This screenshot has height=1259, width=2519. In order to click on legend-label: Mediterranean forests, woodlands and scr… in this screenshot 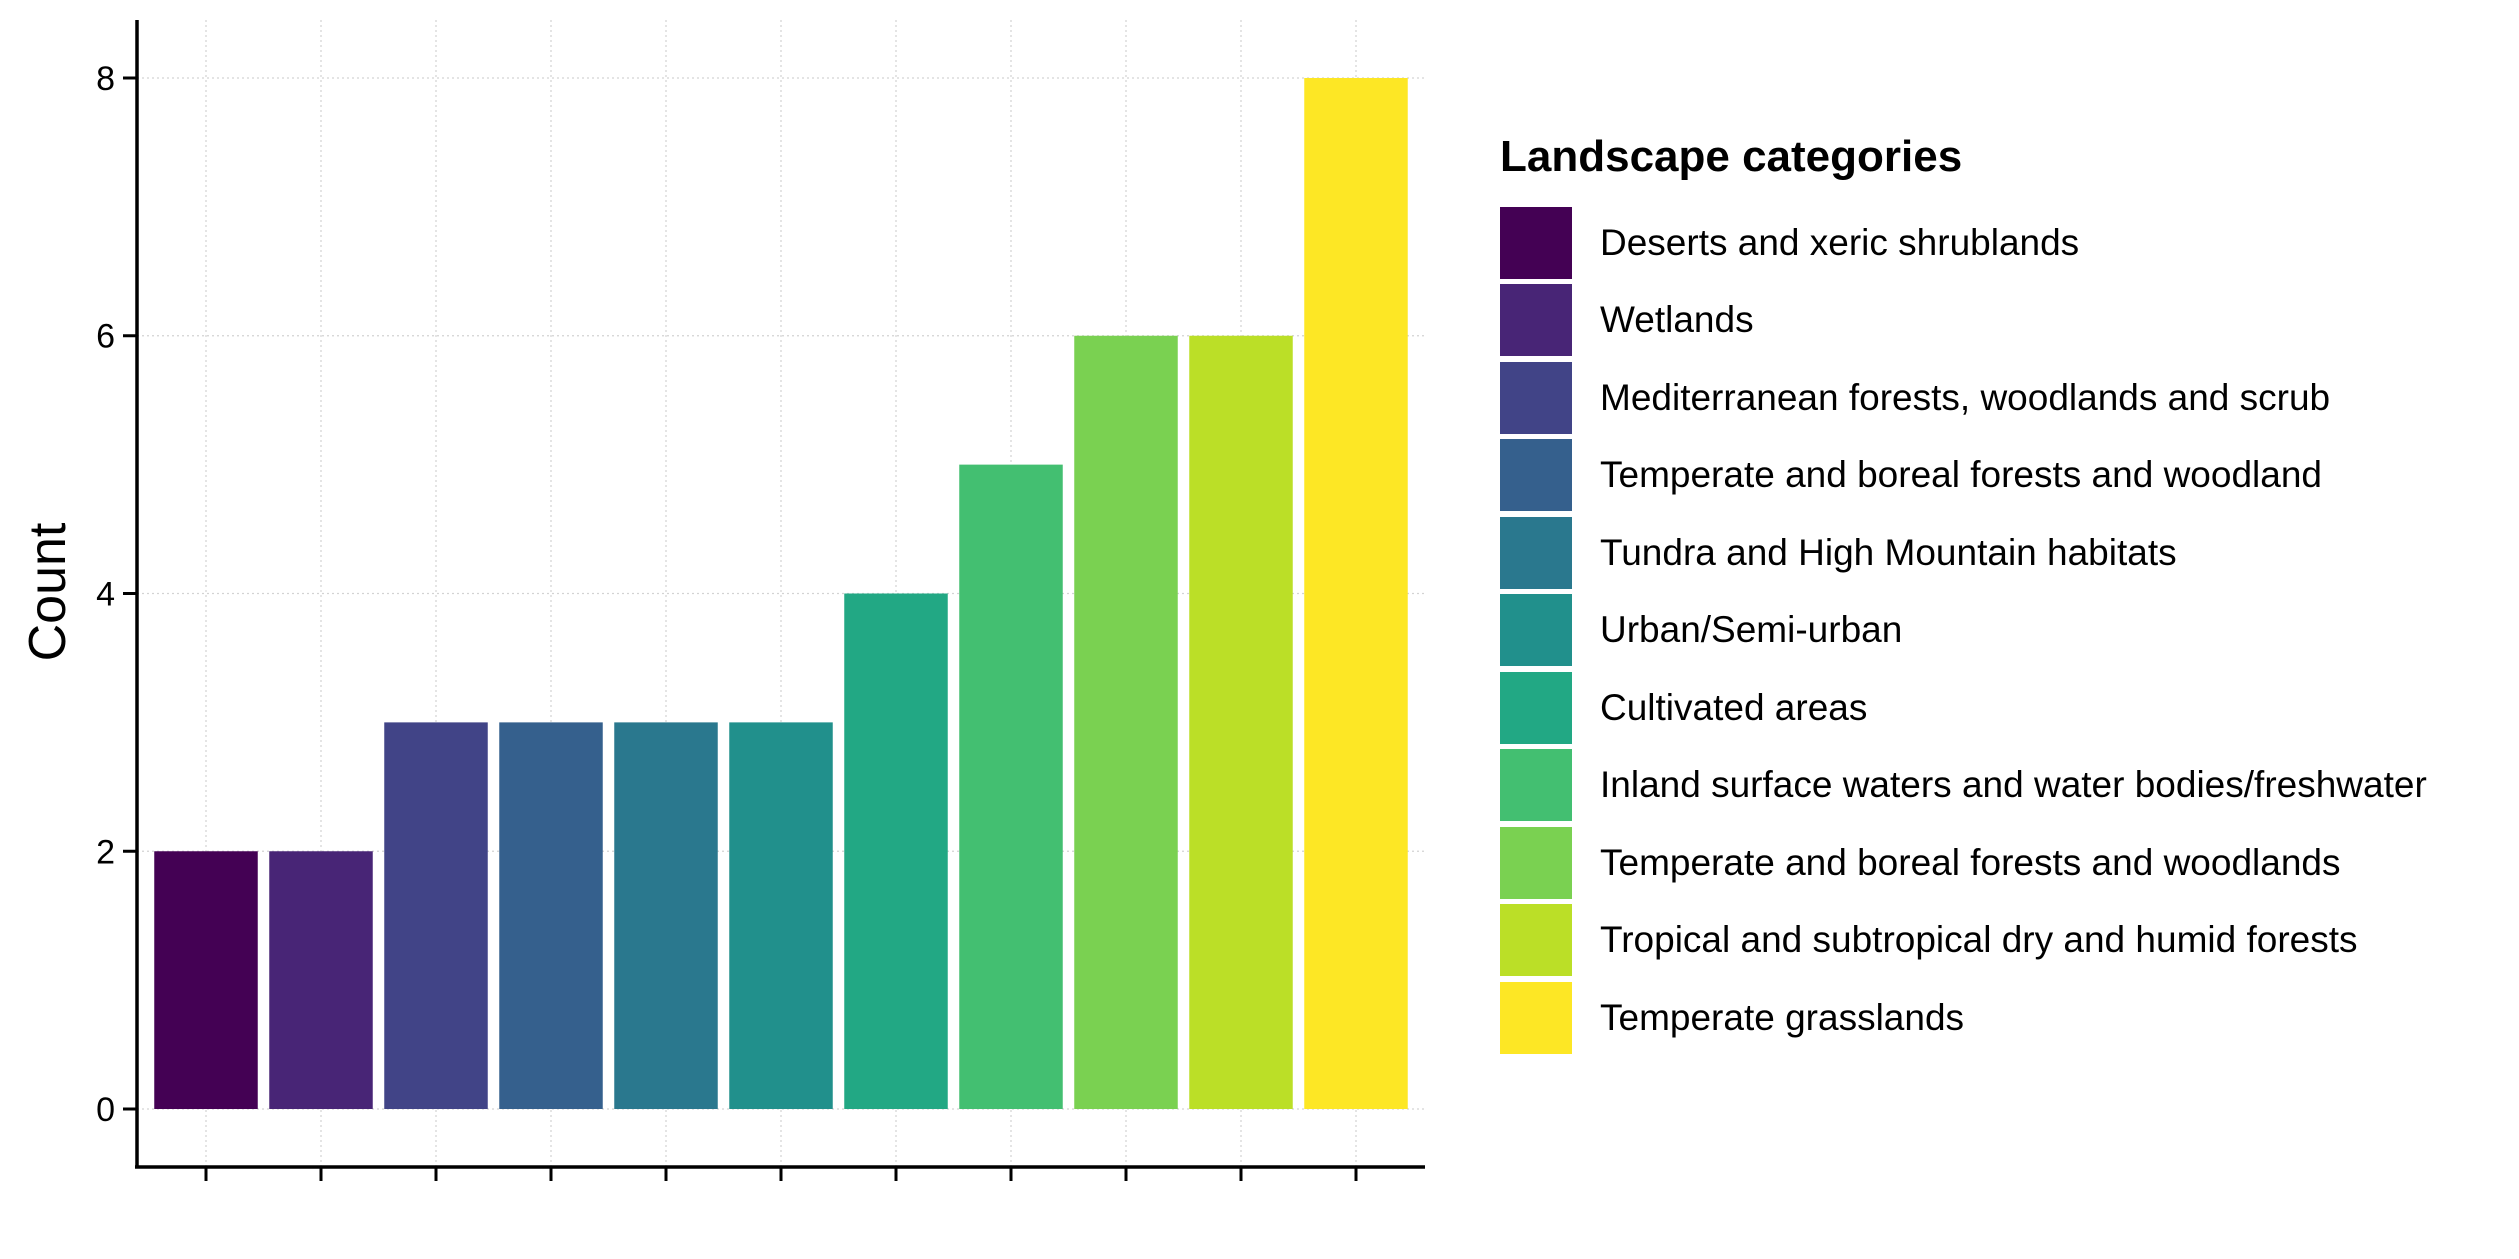, I will do `click(1965, 397)`.